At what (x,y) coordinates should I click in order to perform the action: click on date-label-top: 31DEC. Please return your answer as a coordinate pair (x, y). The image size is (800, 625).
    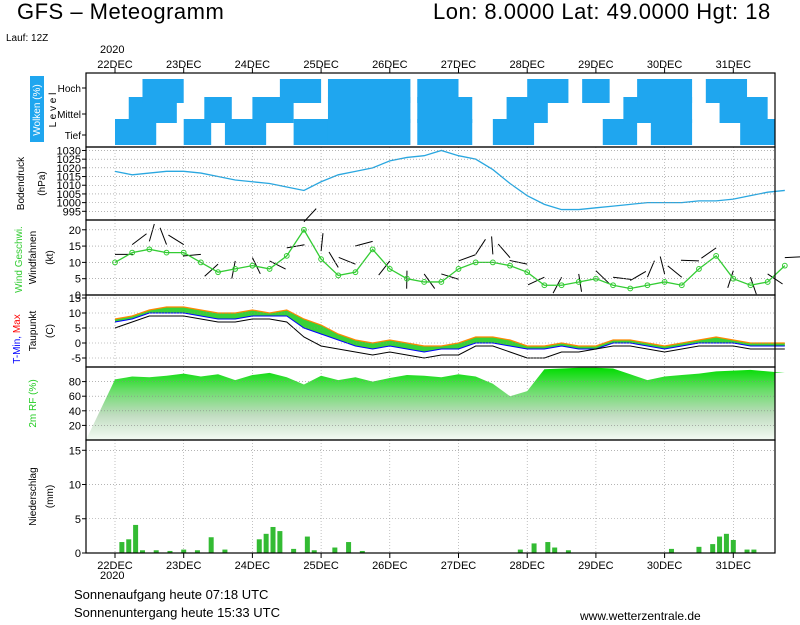
    Looking at the image, I should click on (734, 65).